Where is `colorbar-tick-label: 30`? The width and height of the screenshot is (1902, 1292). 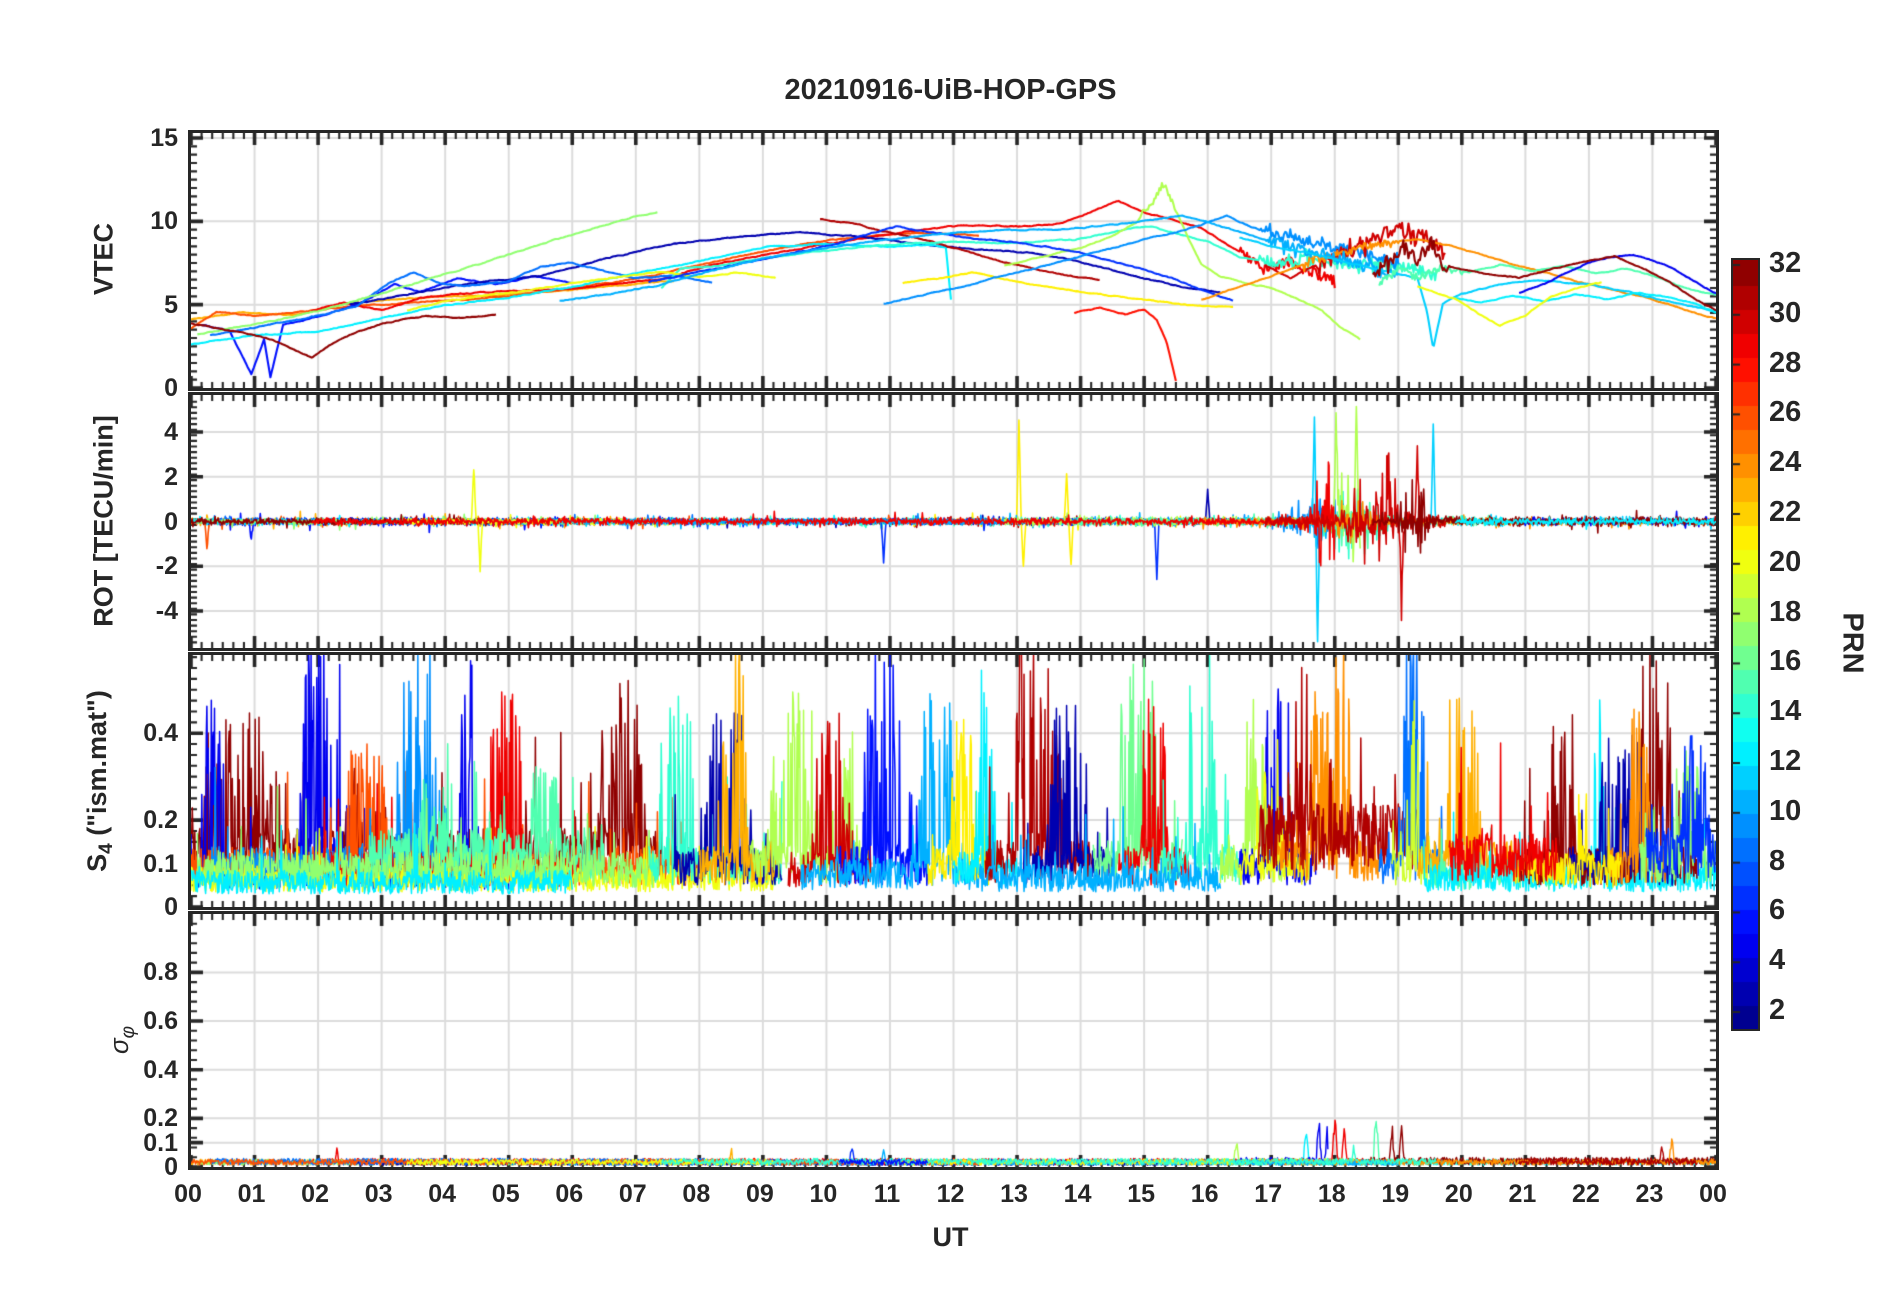 colorbar-tick-label: 30 is located at coordinates (1785, 312).